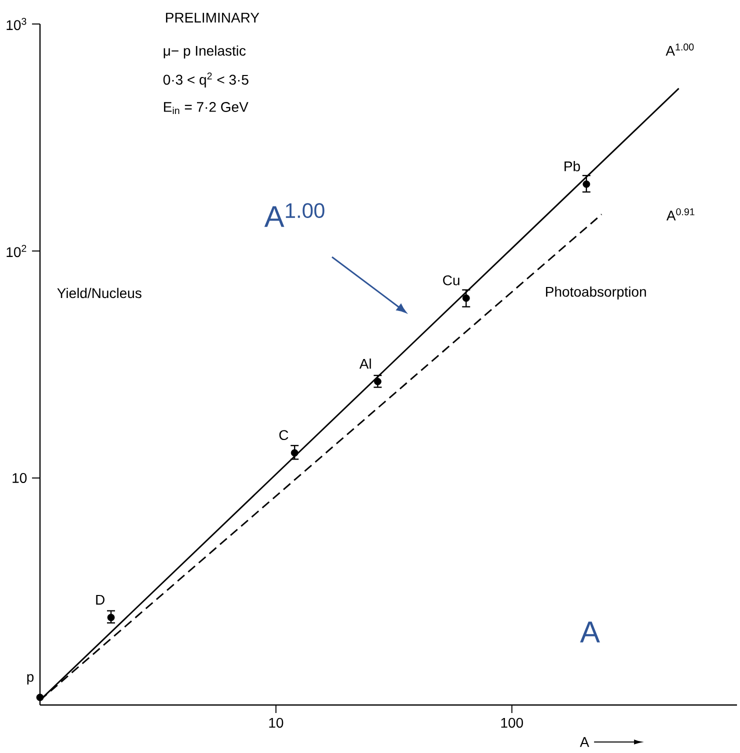 The image size is (740, 753). I want to click on y-axis-title: Yield/Nucleus, so click(99, 293).